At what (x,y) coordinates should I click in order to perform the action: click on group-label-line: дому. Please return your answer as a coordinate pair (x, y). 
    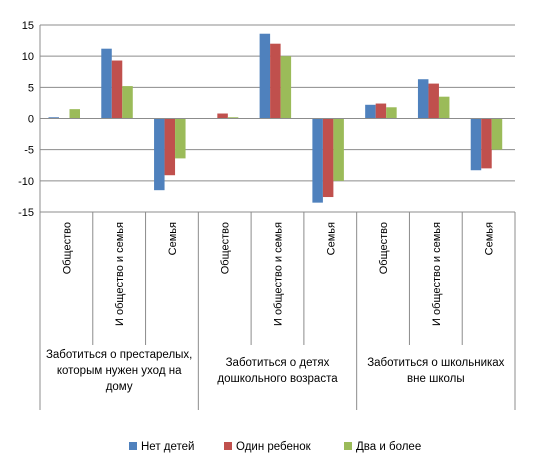
    Looking at the image, I should click on (119, 387).